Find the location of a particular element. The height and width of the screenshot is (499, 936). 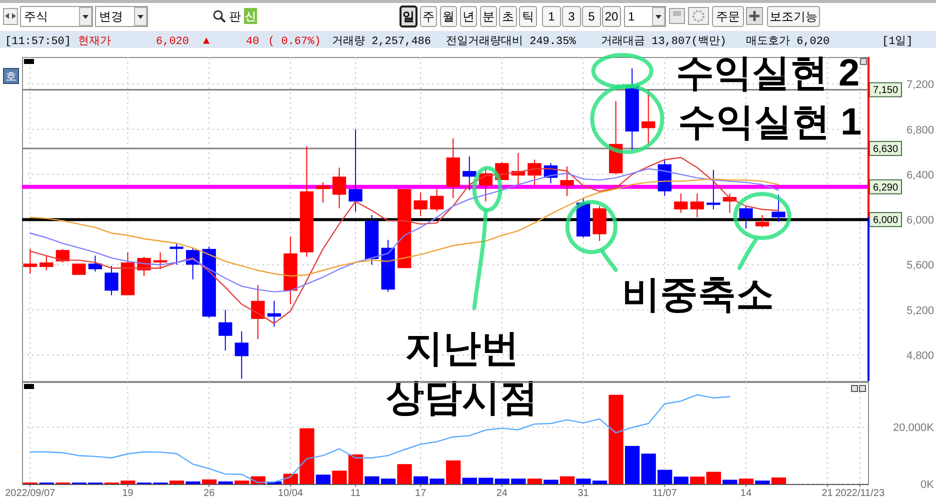

text: 년 is located at coordinates (468, 17).